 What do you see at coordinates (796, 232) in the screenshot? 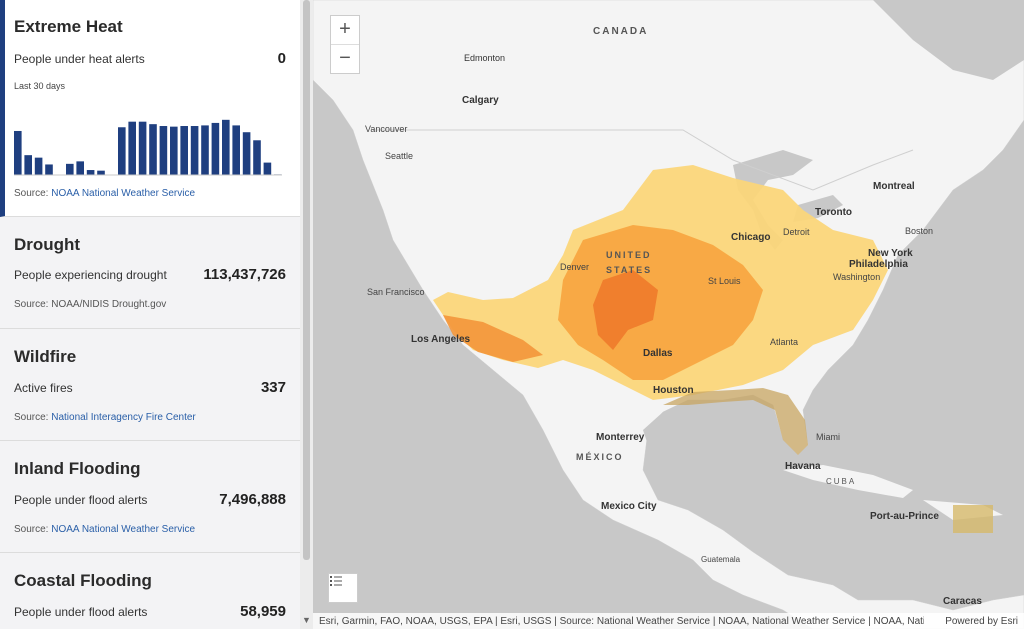
I see `label-detroit: Detroit` at bounding box center [796, 232].